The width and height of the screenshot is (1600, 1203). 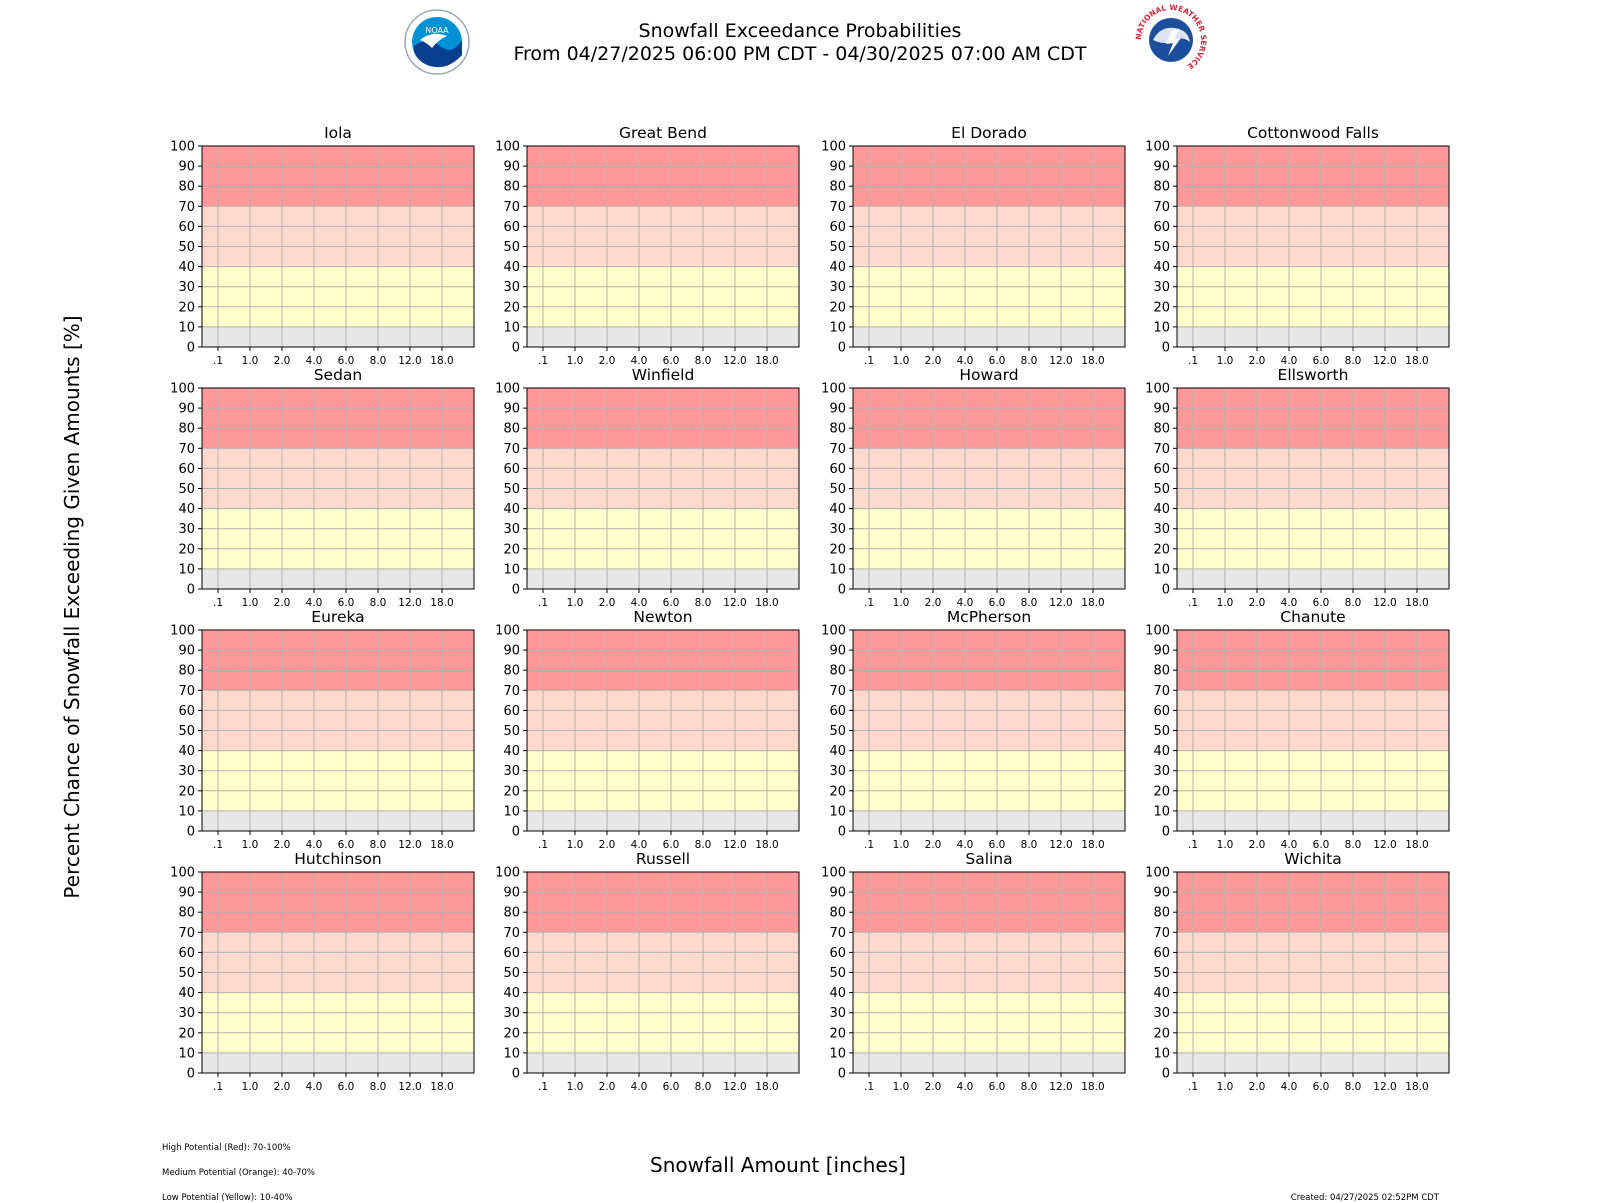 What do you see at coordinates (239, 1173) in the screenshot?
I see `legend-medium: Medium Potential (Orange): 40-70%` at bounding box center [239, 1173].